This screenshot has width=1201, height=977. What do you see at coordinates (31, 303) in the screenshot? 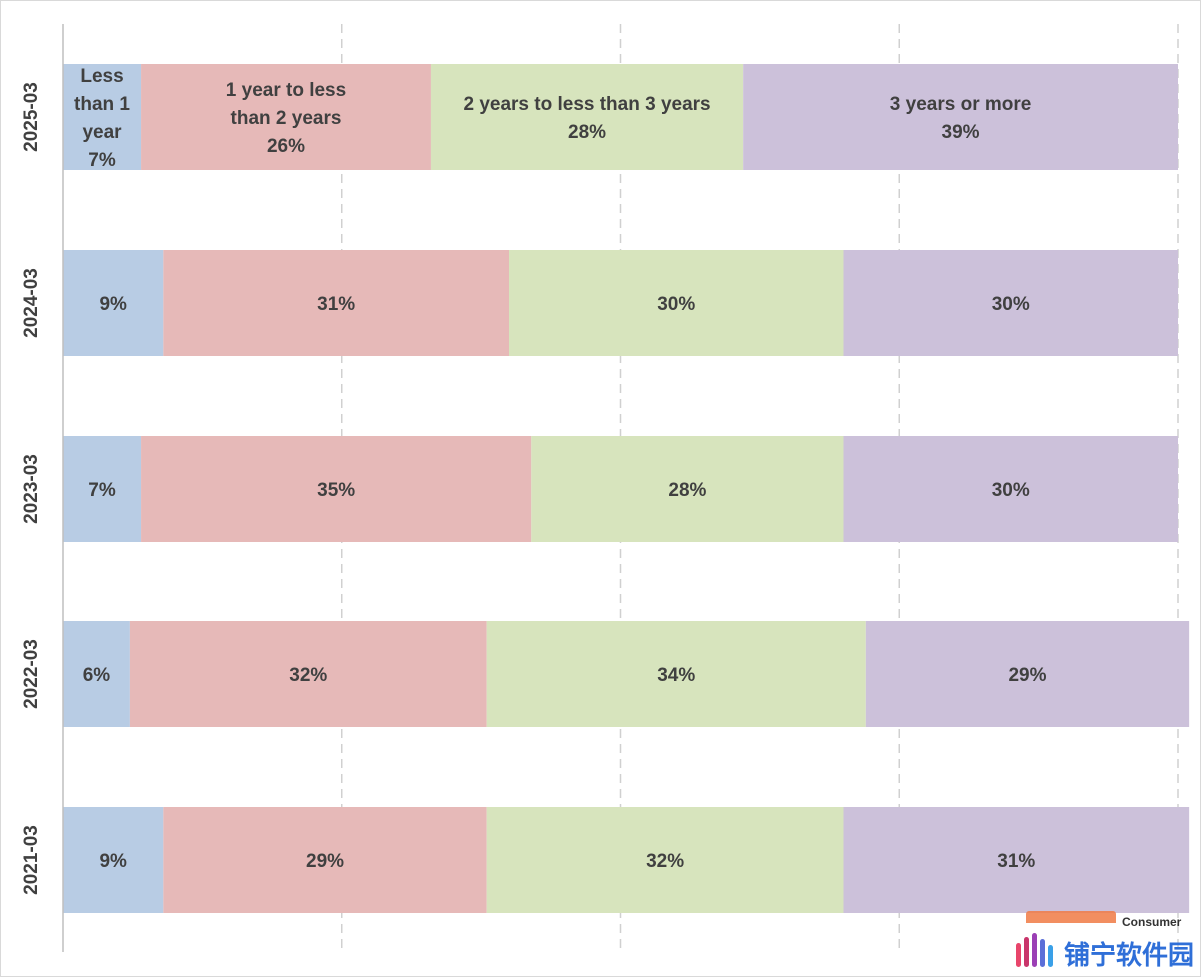
I see `category-label-2024-03: 2024-03` at bounding box center [31, 303].